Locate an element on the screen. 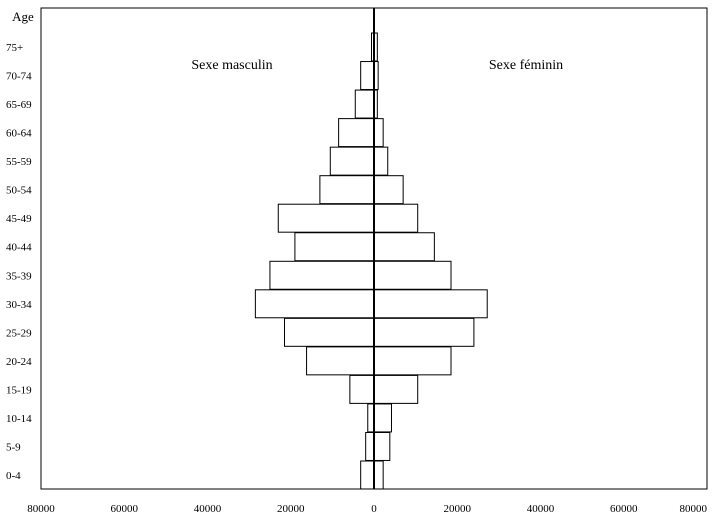 The image size is (715, 519). y-tick-label: 40-44 is located at coordinates (19, 248).